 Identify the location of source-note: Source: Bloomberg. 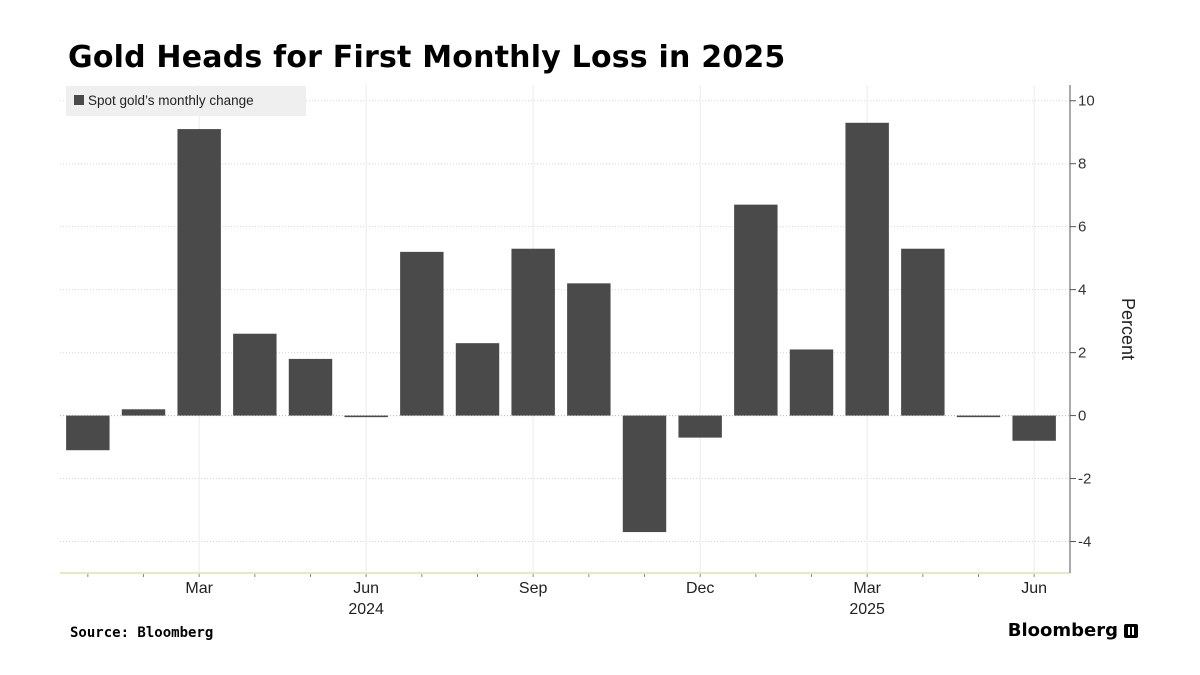
(142, 633).